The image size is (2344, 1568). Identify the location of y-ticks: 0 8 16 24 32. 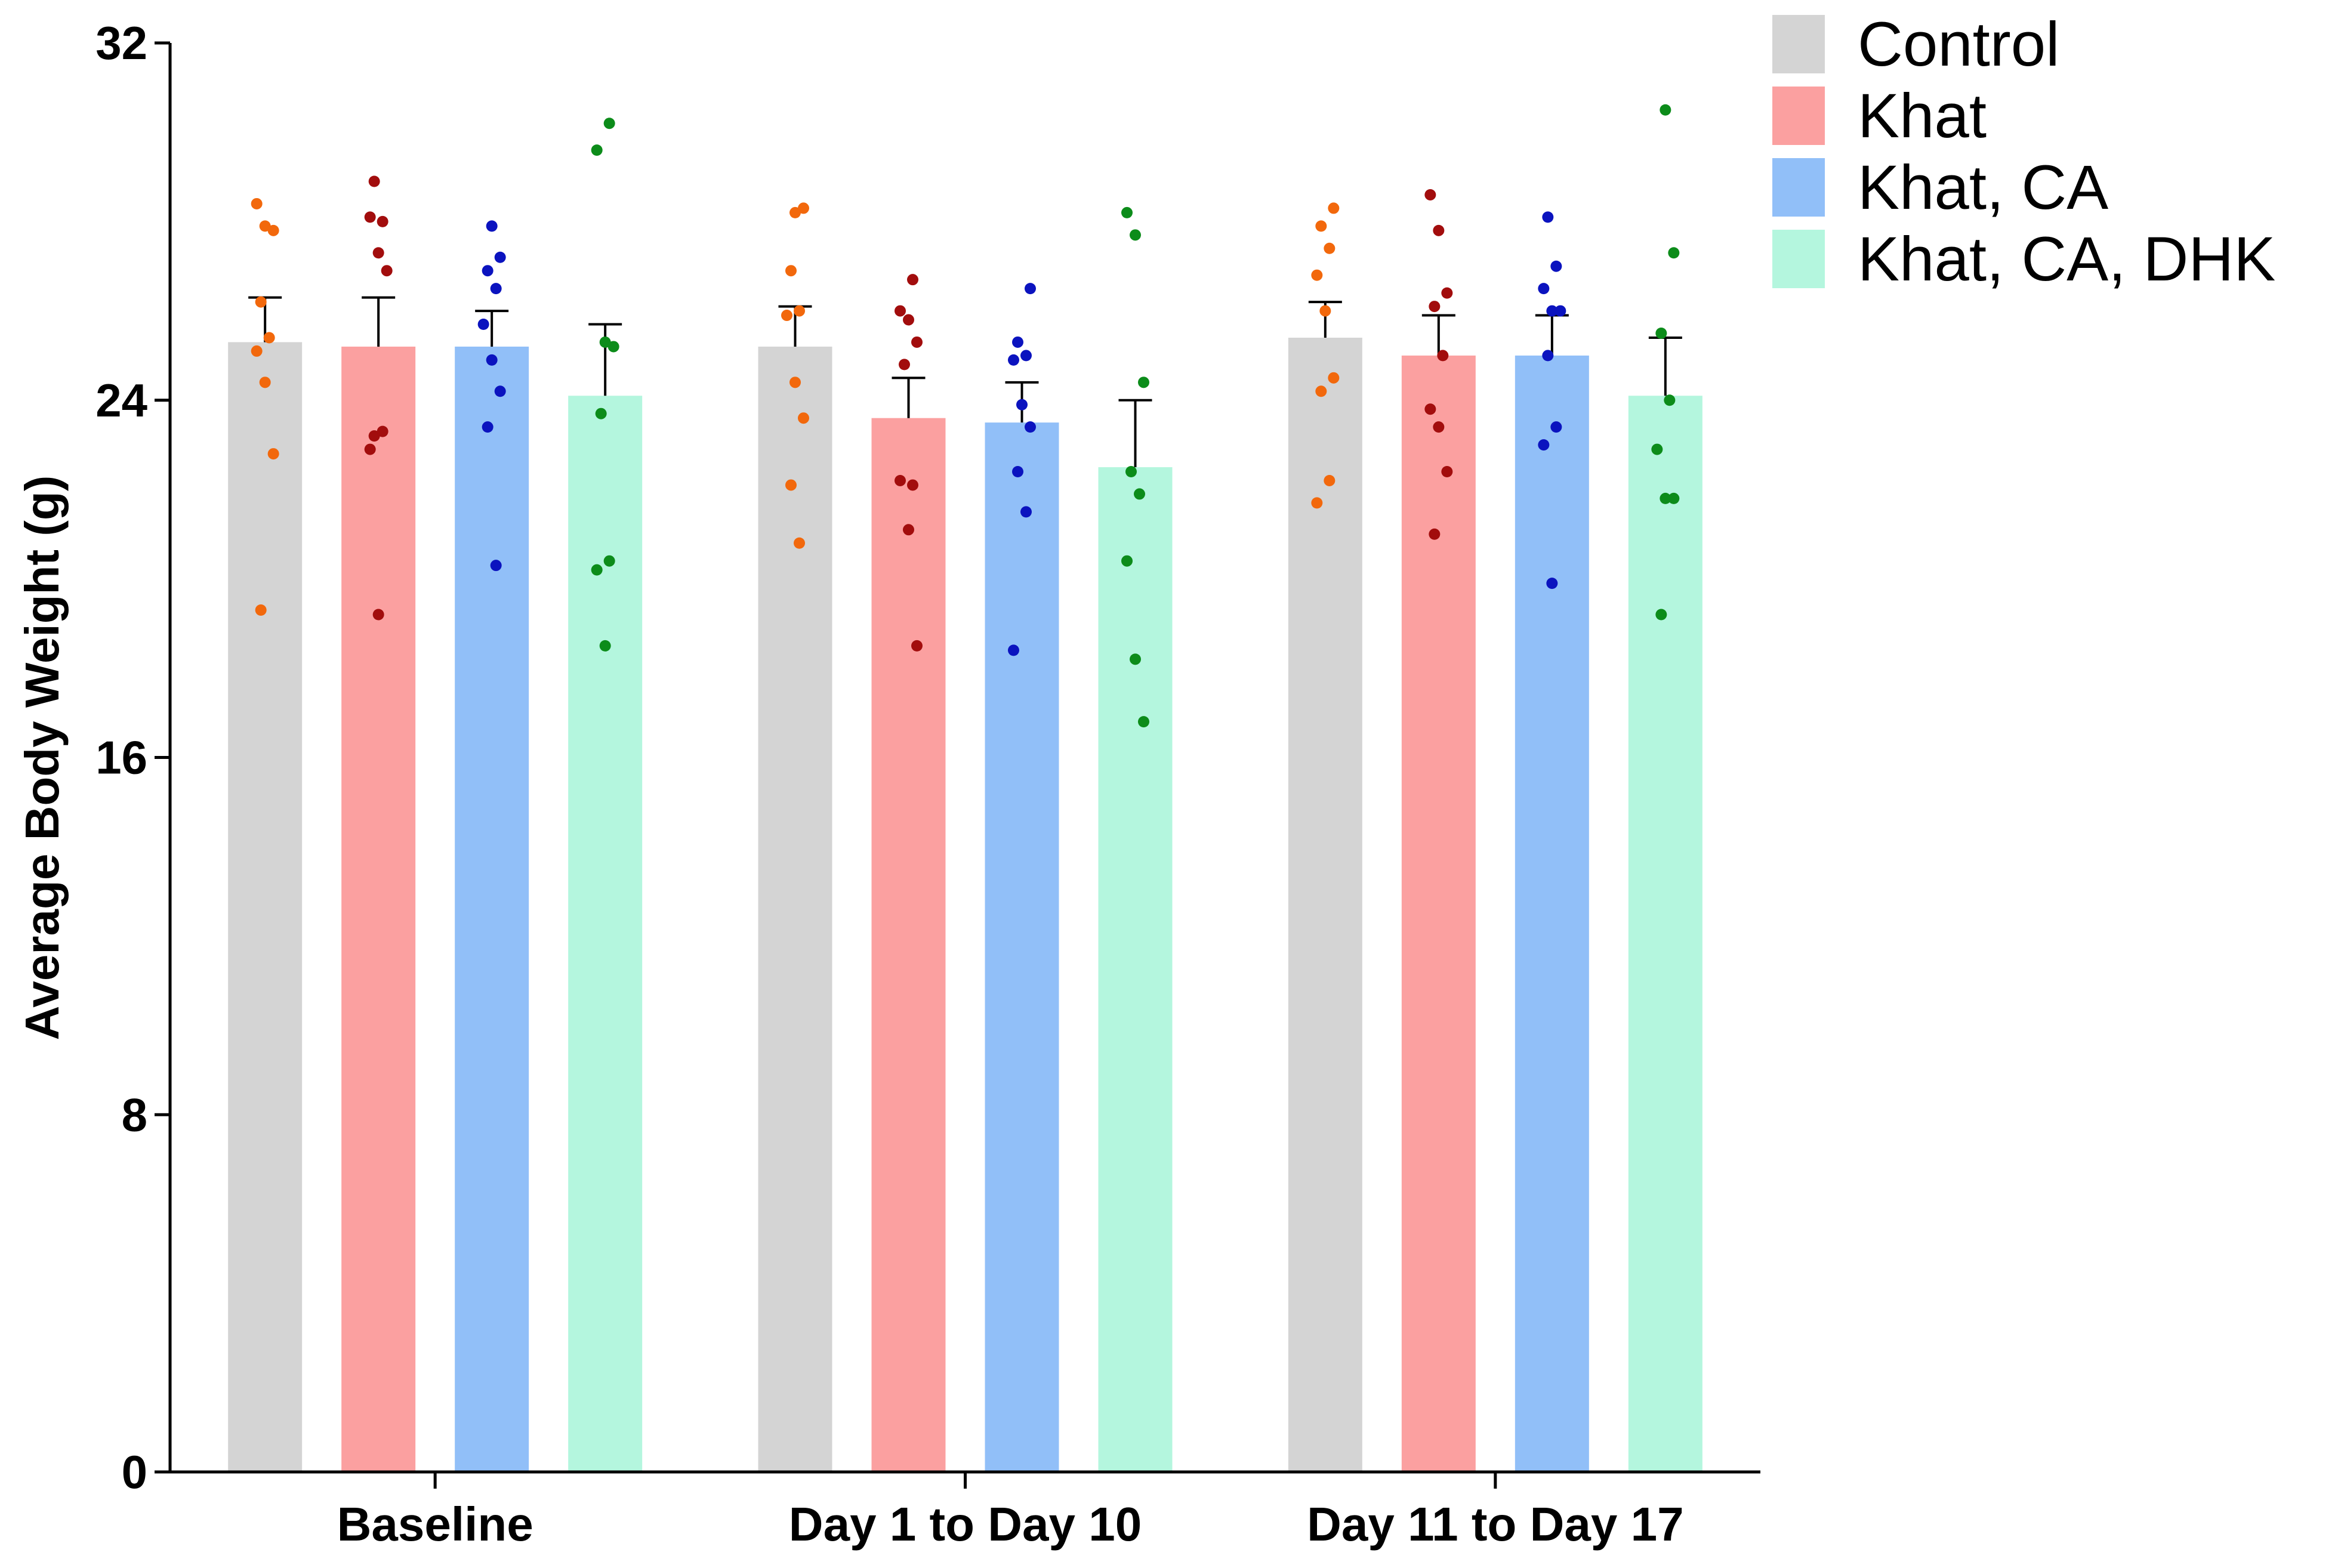
(133, 757).